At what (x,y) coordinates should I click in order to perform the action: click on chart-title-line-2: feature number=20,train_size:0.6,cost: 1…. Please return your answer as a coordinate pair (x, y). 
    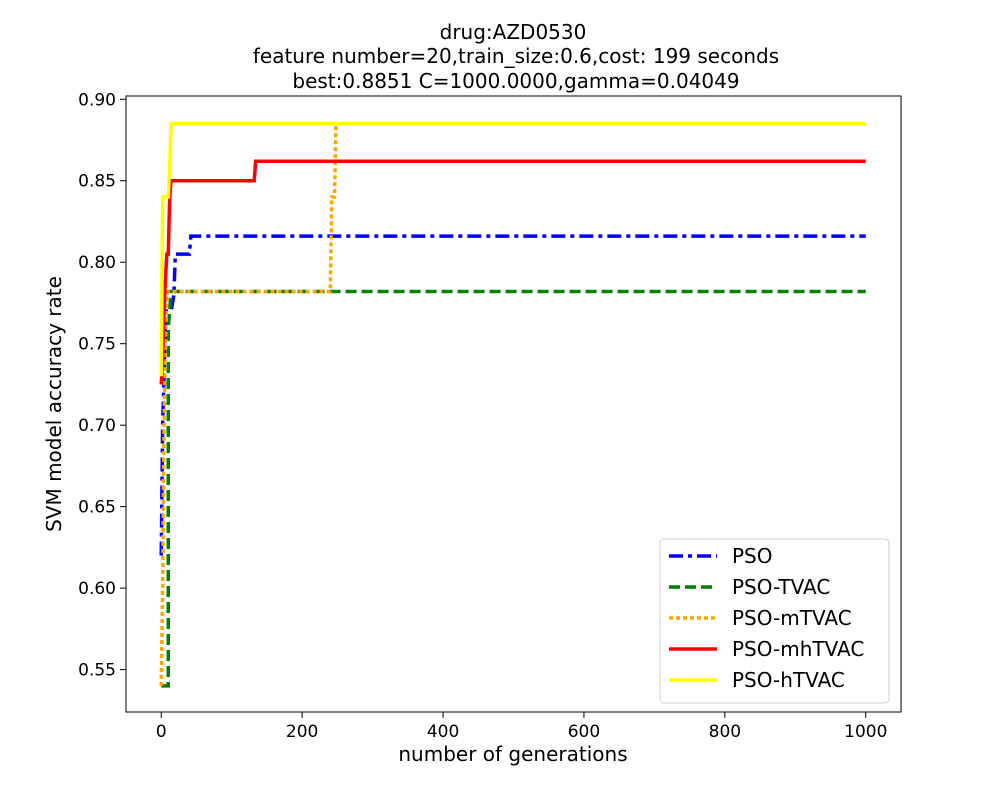
    Looking at the image, I should click on (516, 56).